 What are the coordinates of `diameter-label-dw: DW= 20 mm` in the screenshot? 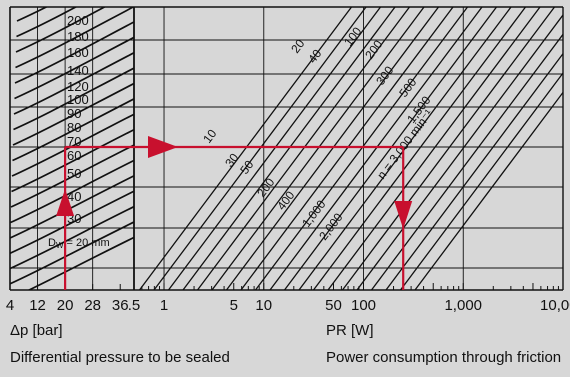 It's located at (79, 243).